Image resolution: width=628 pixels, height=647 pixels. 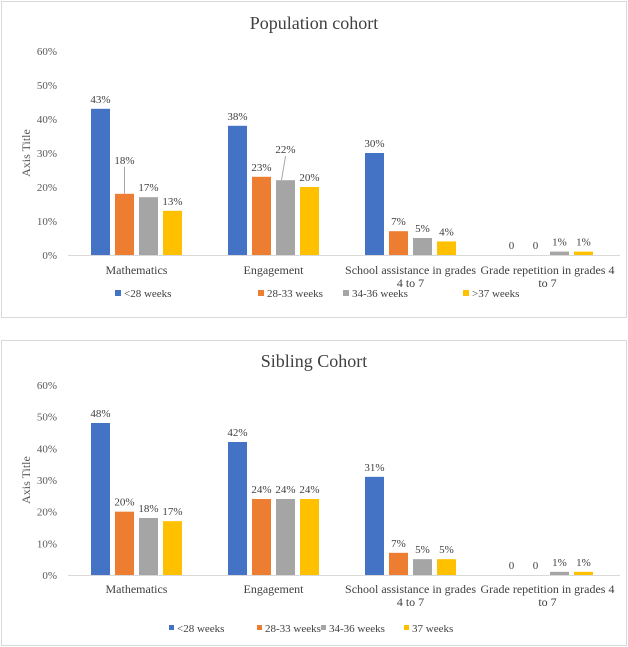 I want to click on data-label: 42%, so click(x=237, y=433).